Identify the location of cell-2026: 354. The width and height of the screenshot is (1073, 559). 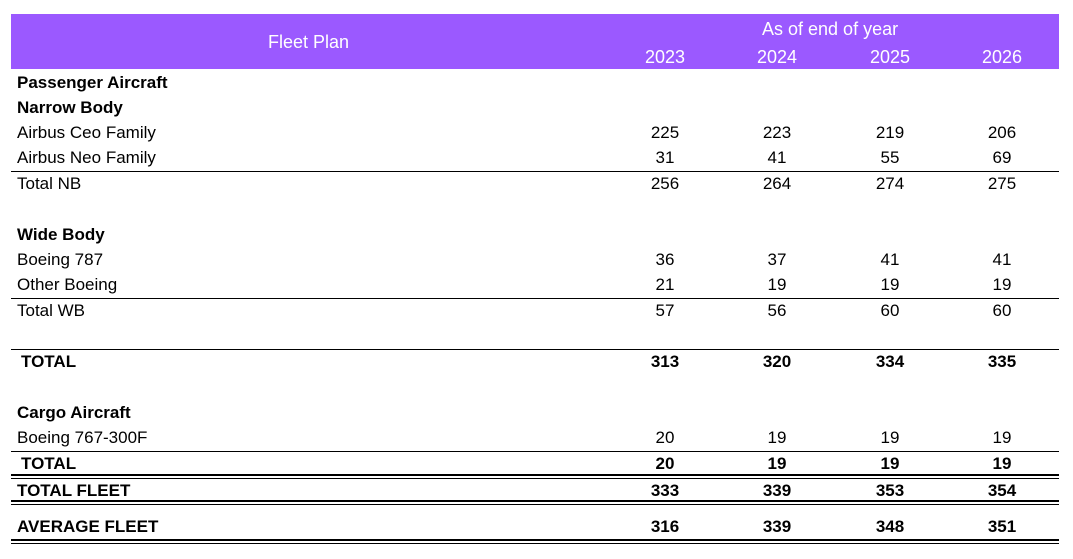
(1002, 490).